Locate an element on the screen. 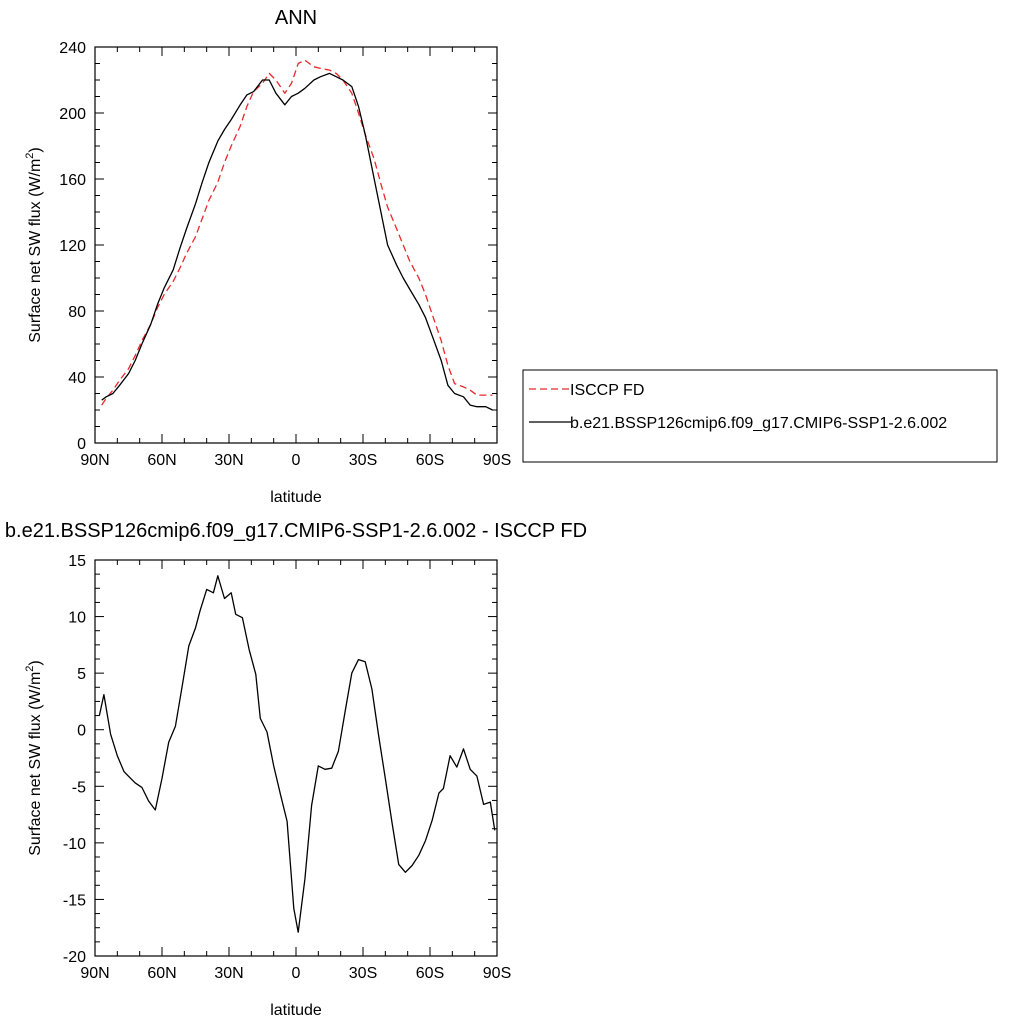 The image size is (1024, 1024). legend-box is located at coordinates (760, 416).